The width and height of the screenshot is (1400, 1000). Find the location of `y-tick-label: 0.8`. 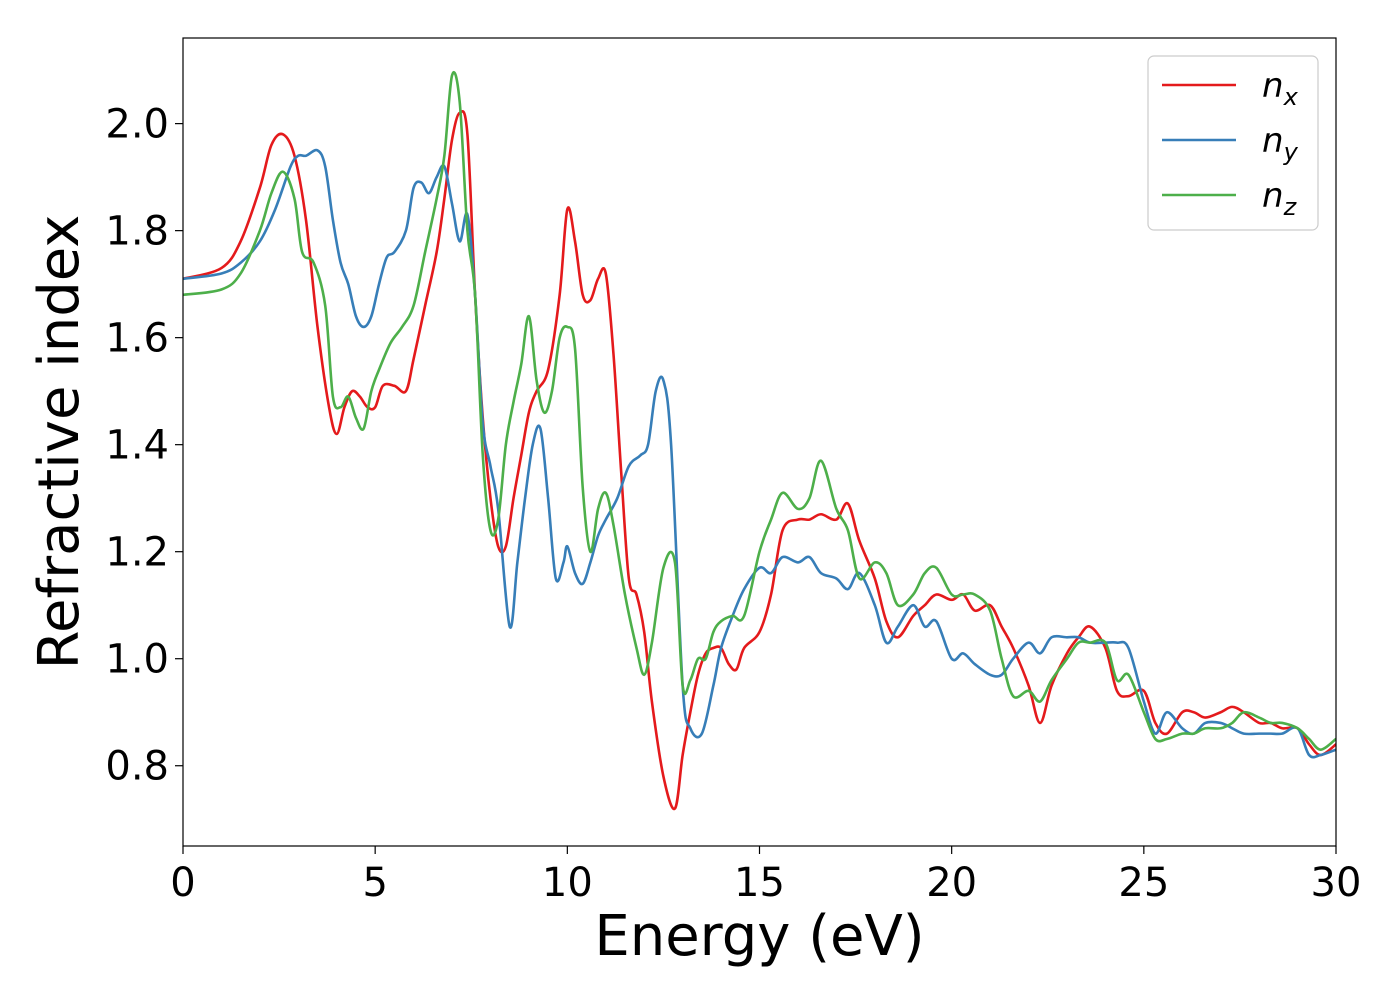

y-tick-label: 0.8 is located at coordinates (137, 767).